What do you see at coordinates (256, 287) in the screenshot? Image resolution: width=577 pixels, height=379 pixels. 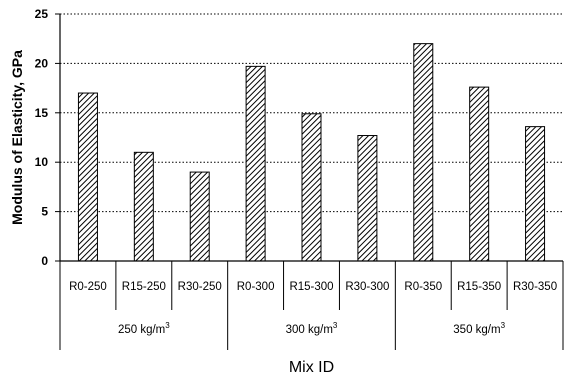 I see `x-category-label: R0-300` at bounding box center [256, 287].